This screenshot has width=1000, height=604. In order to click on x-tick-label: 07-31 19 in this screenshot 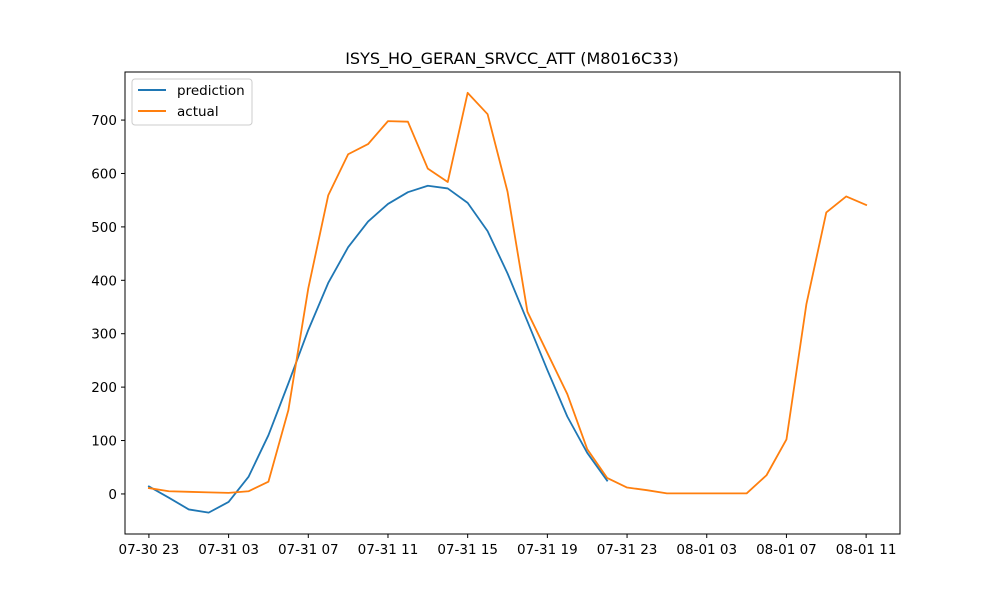, I will do `click(547, 550)`.